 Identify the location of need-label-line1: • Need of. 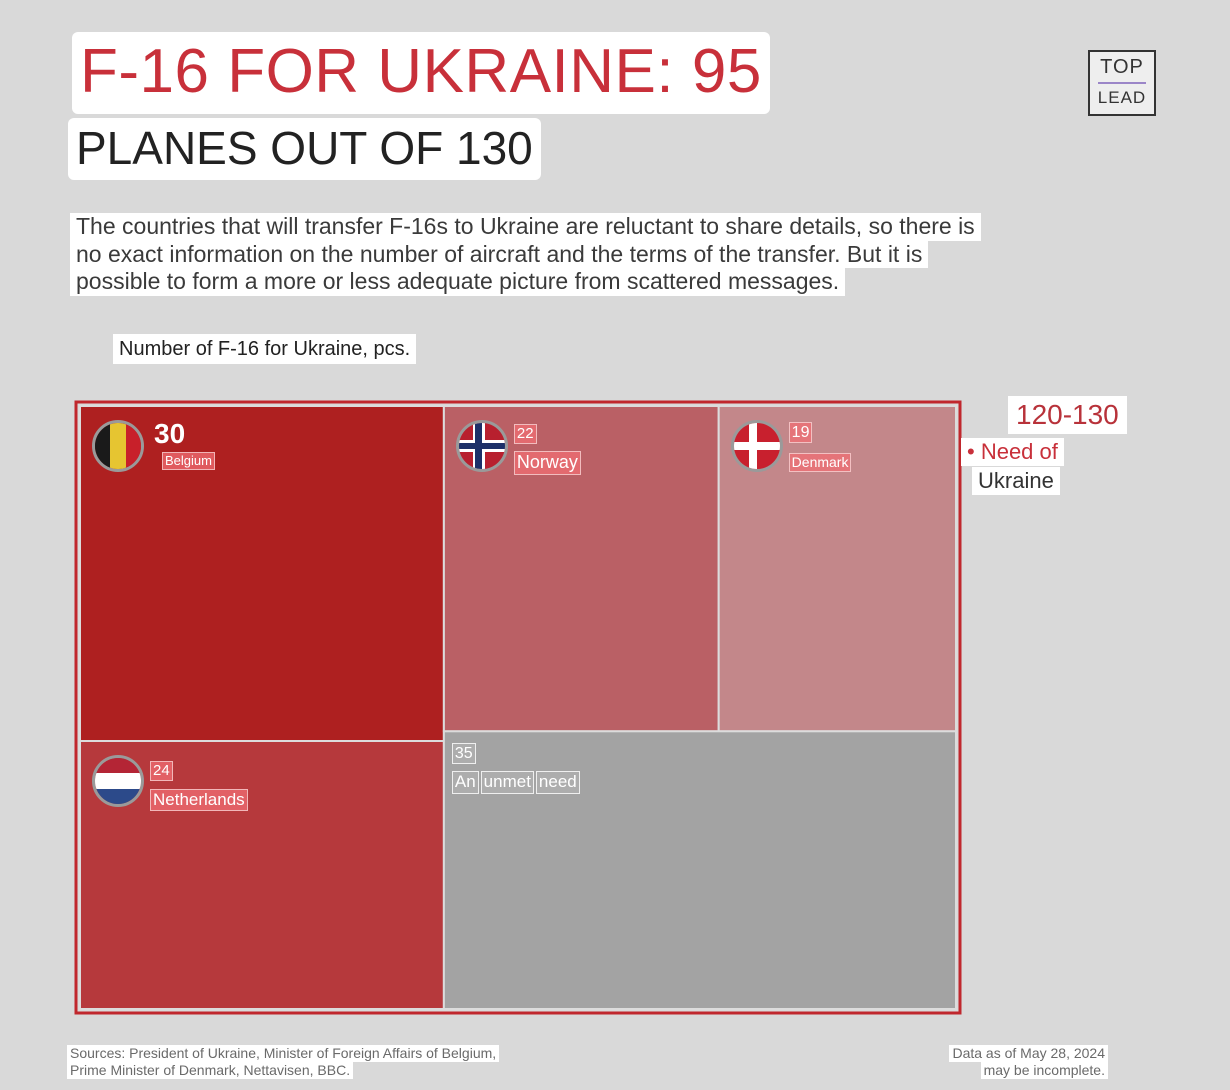
(1012, 452).